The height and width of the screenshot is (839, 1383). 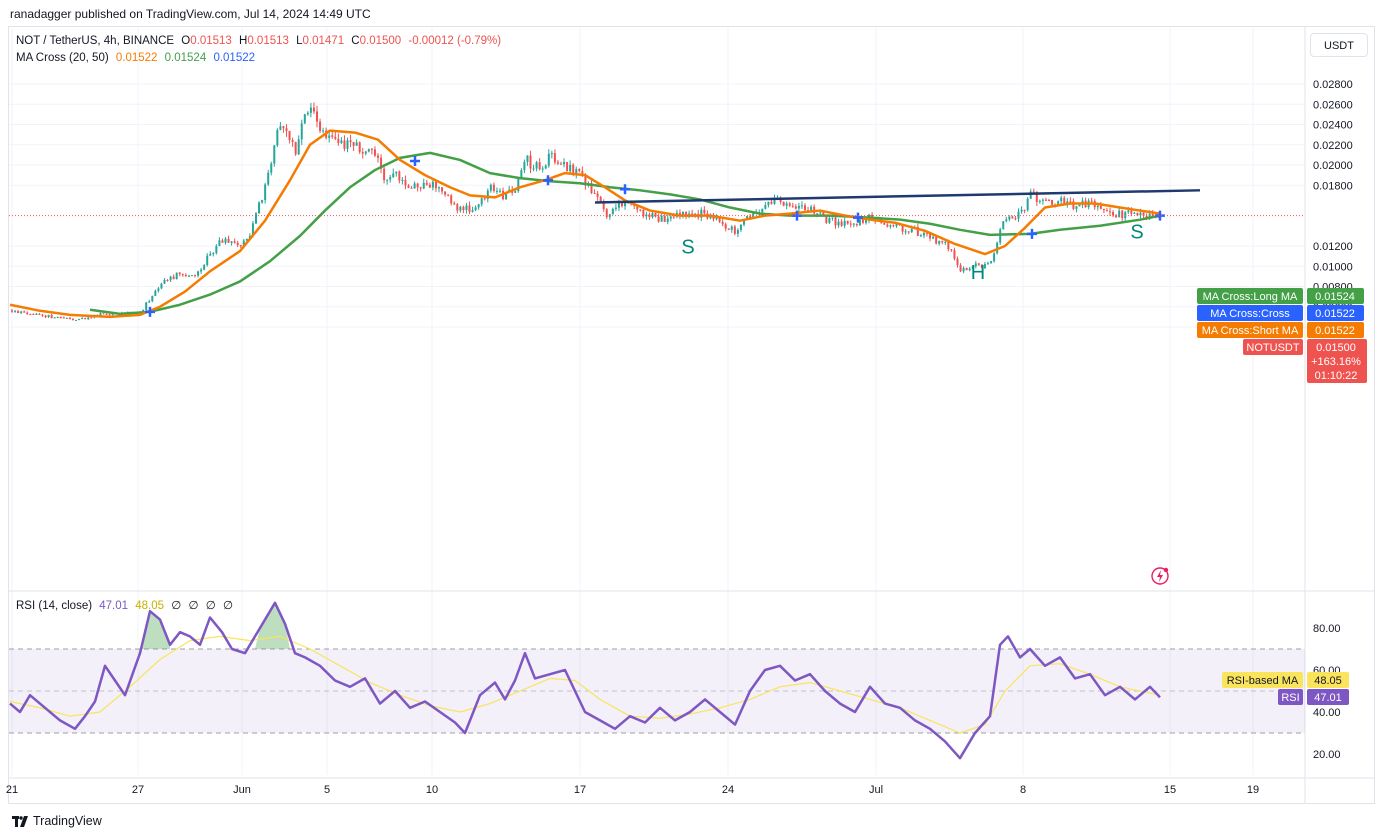 I want to click on rsi-tick-label: 80.00, so click(x=1327, y=629).